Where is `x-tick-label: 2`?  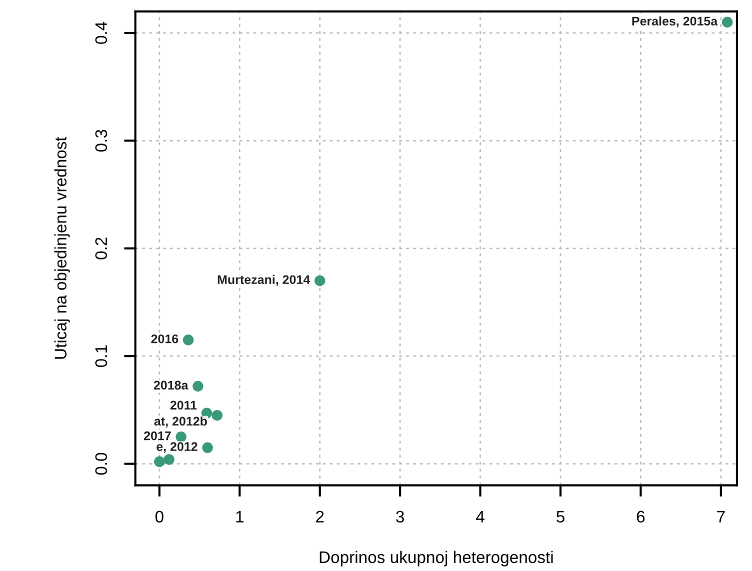
x-tick-label: 2 is located at coordinates (320, 516).